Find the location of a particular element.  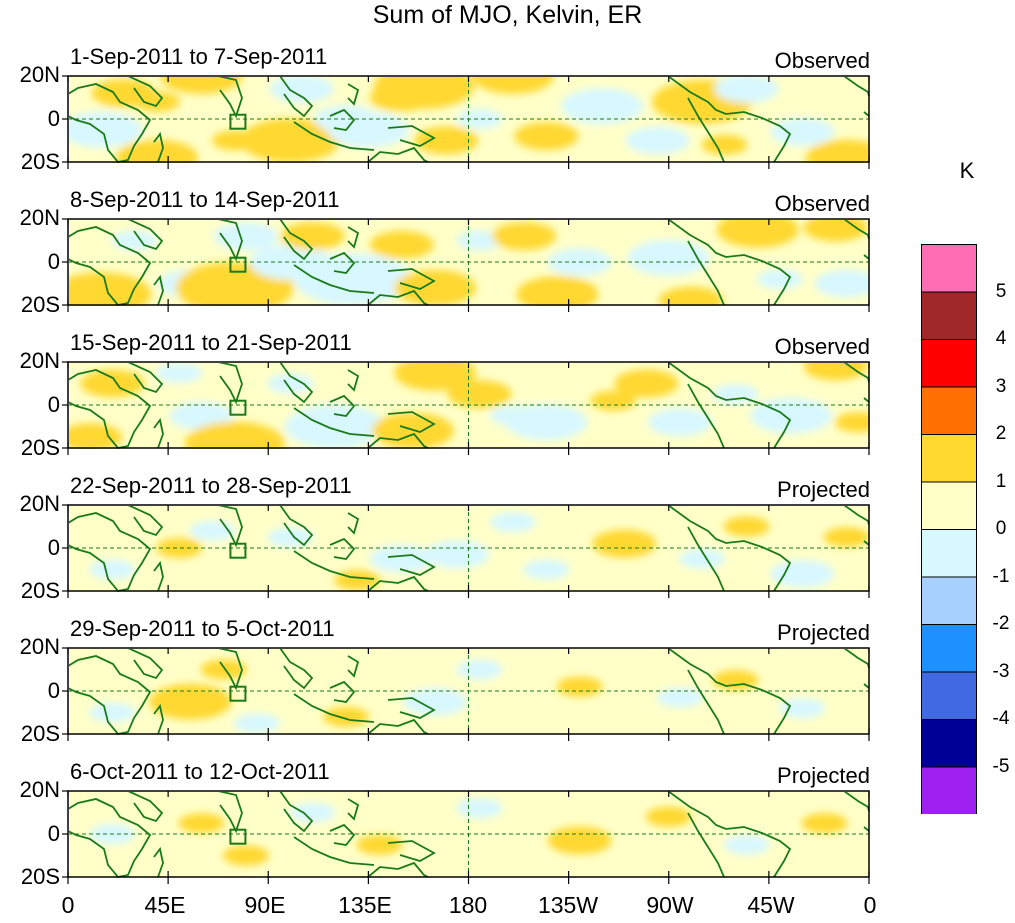

panel-date-range: 15-Sep-2011 to 21-Sep-2011 is located at coordinates (211, 342).